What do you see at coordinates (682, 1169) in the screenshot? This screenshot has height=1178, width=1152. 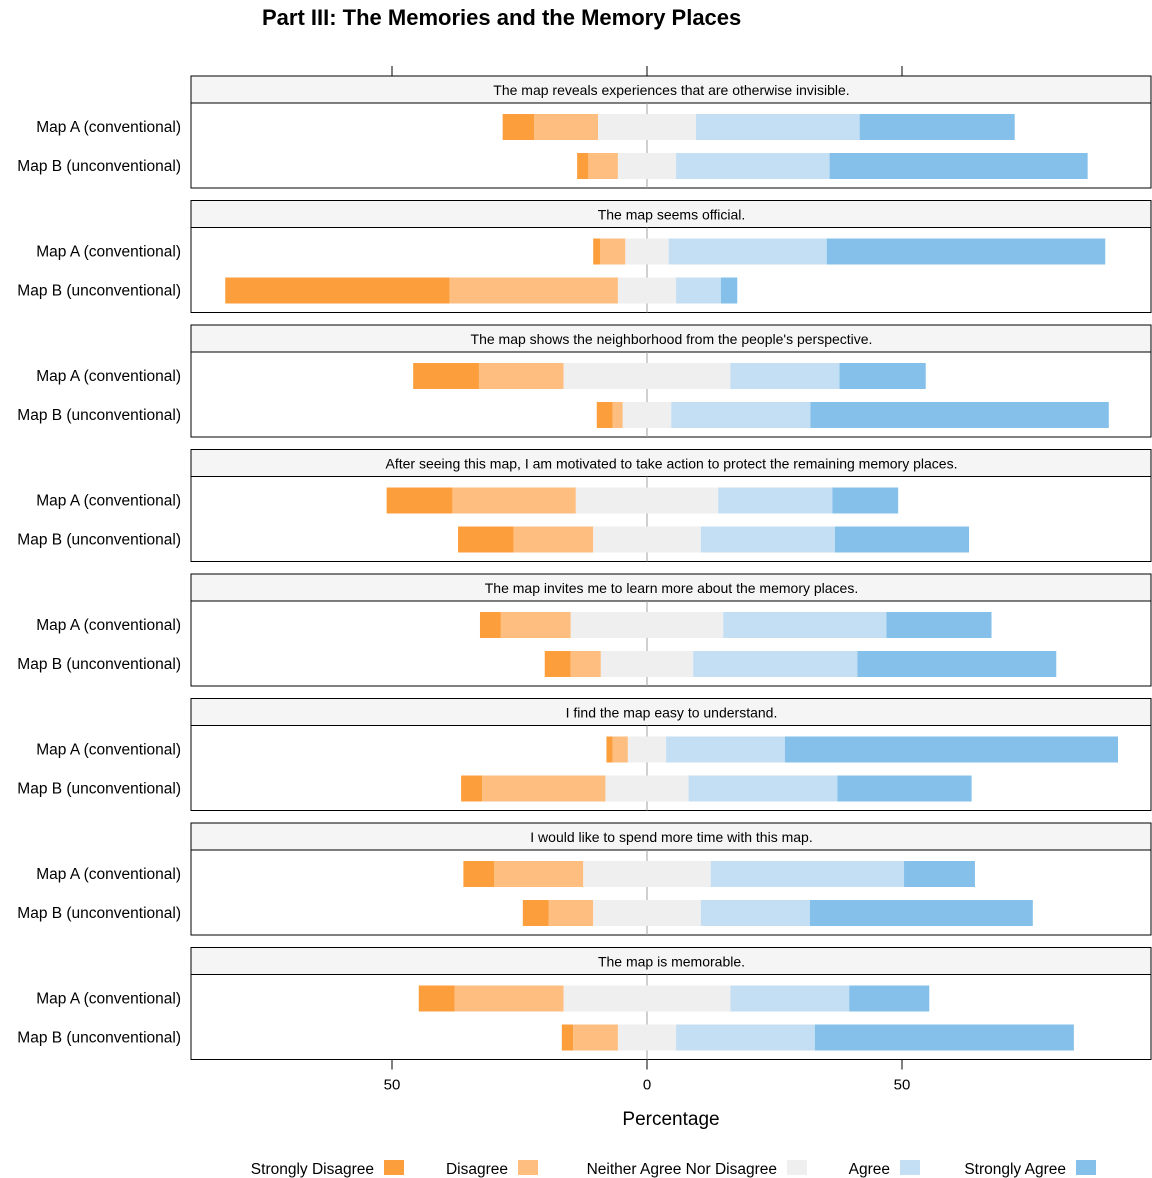 I see `legend-label: Neither Agree Nor Disagree` at bounding box center [682, 1169].